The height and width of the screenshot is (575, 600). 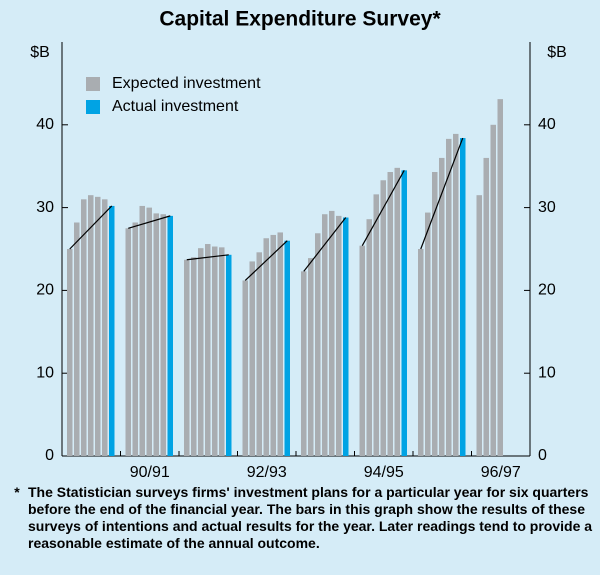 What do you see at coordinates (547, 290) in the screenshot?
I see `y2-tick-label: 20` at bounding box center [547, 290].